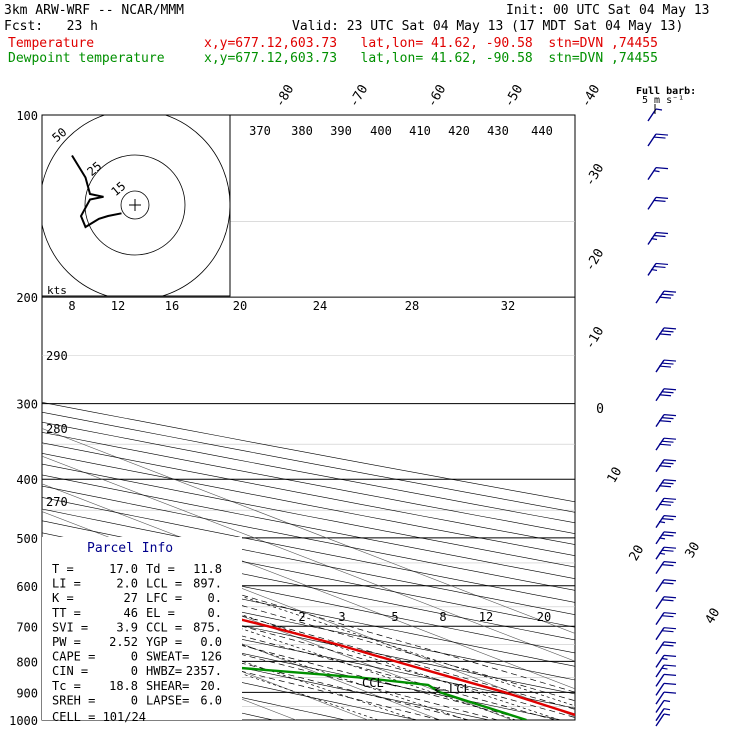  I want to click on legend-temperature-label: Temperature, so click(51, 43).